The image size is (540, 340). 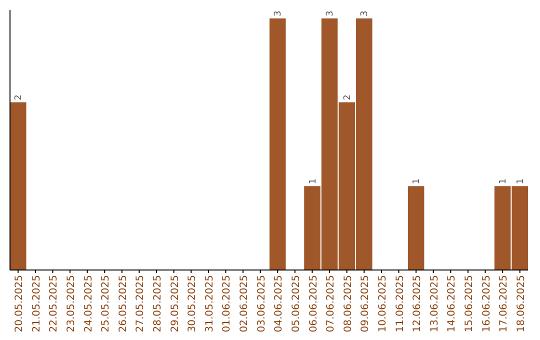 I want to click on x-tick-label: 24.05.2025, so click(x=88, y=303).